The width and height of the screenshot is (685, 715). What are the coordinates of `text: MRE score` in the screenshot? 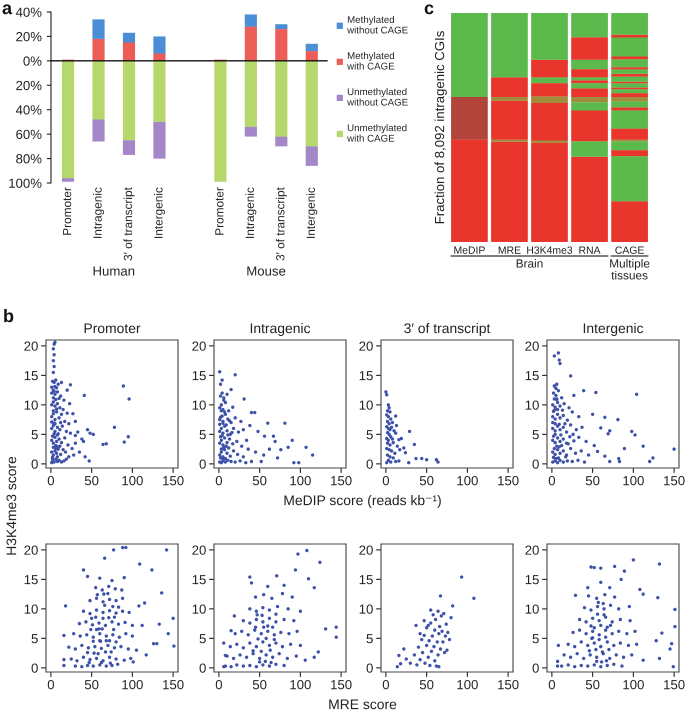 It's located at (362, 705).